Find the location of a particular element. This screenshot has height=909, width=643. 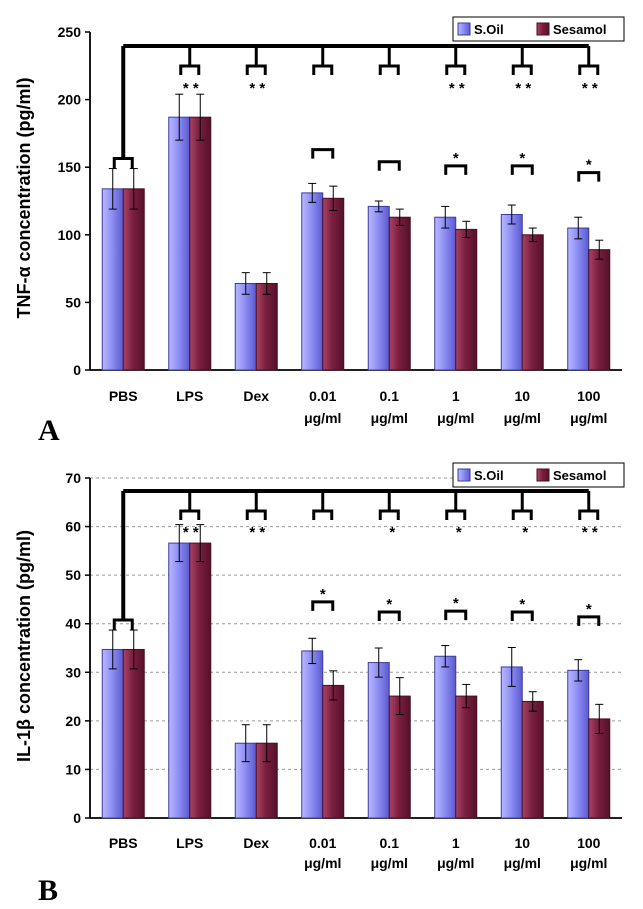

y-tick-label: 150 is located at coordinates (70, 167).